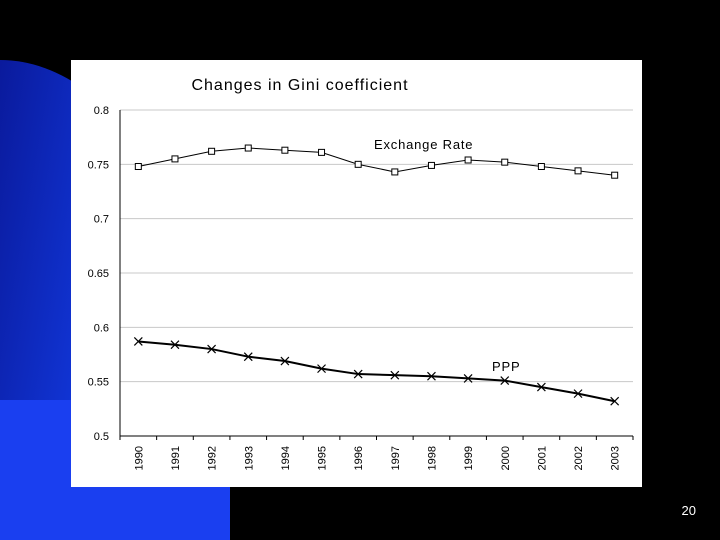 The width and height of the screenshot is (720, 540). What do you see at coordinates (323, 458) in the screenshot?
I see `x-tick-label: 1995` at bounding box center [323, 458].